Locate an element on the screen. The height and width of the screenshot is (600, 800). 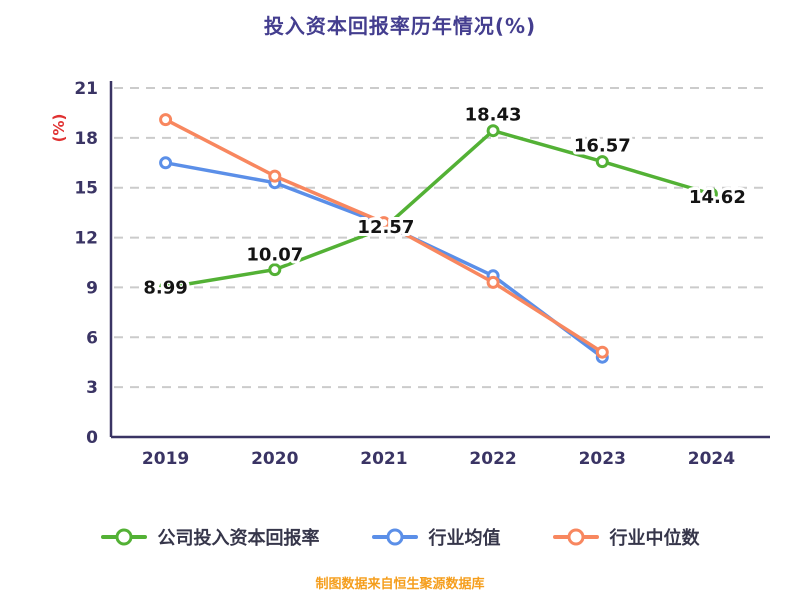
chart-legend: 公司投入资本回报率 行业均值 行业中位数 is located at coordinates (400, 537).